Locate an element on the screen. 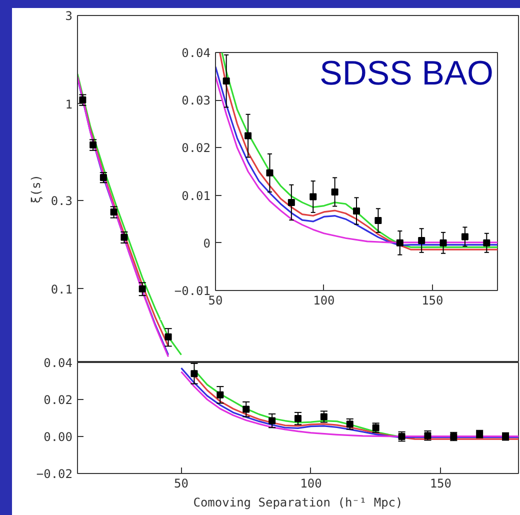  y-tick-label: 0 is located at coordinates (207, 243).